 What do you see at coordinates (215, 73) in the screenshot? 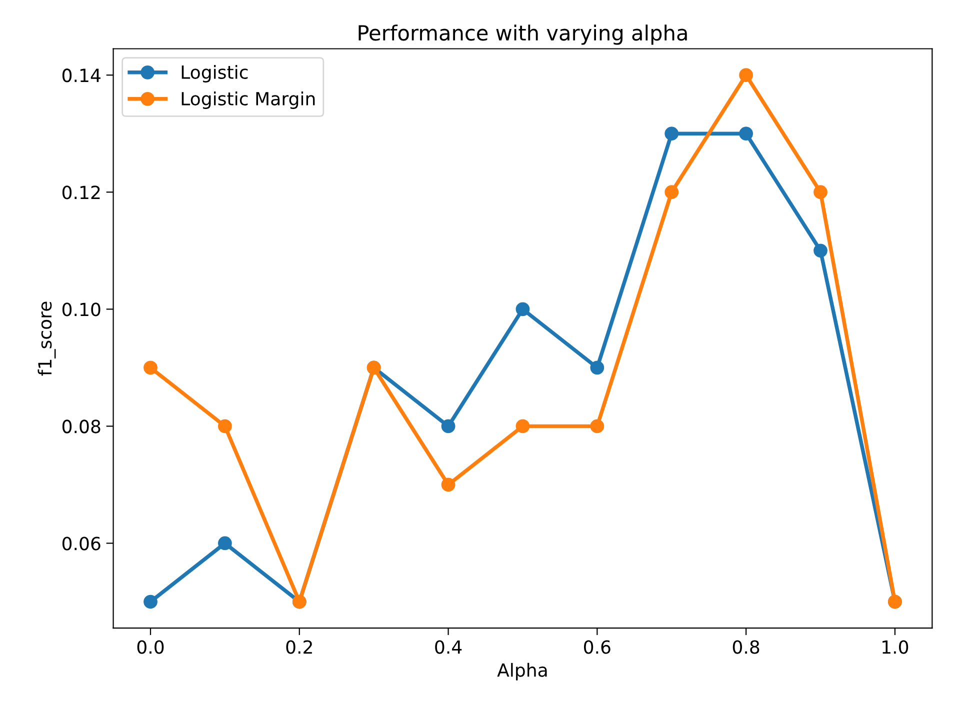
I see `legend-label: Logistic` at bounding box center [215, 73].